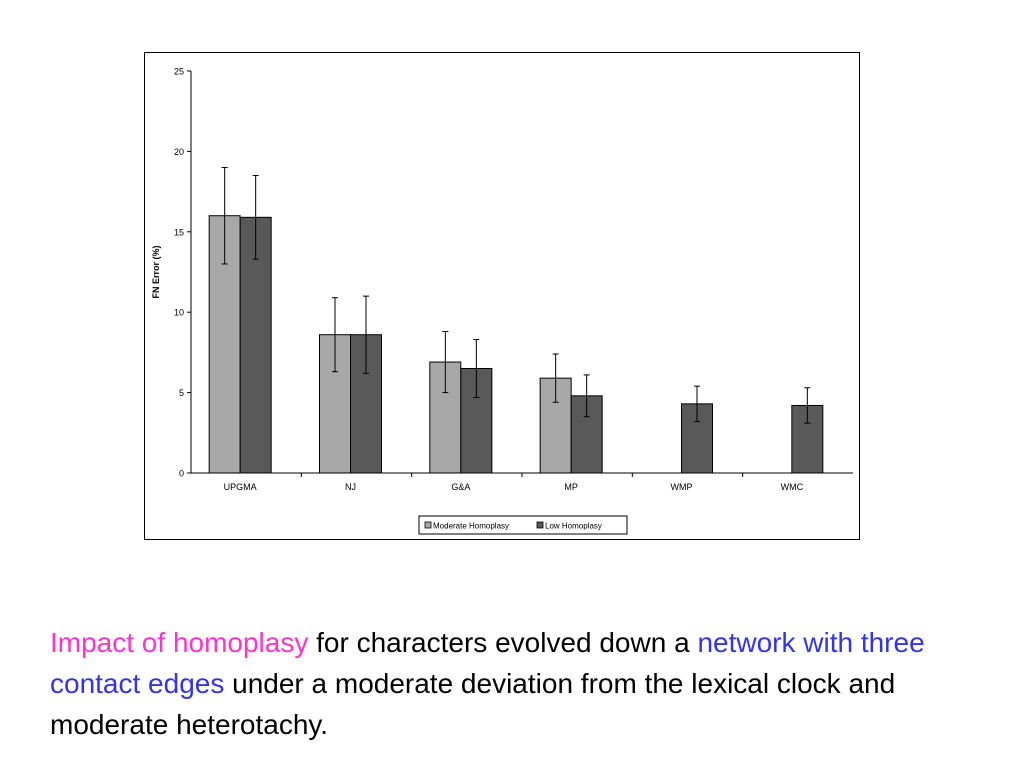 The image size is (1024, 768). What do you see at coordinates (807, 439) in the screenshot?
I see `bar-low-homoplasy-wmc` at bounding box center [807, 439].